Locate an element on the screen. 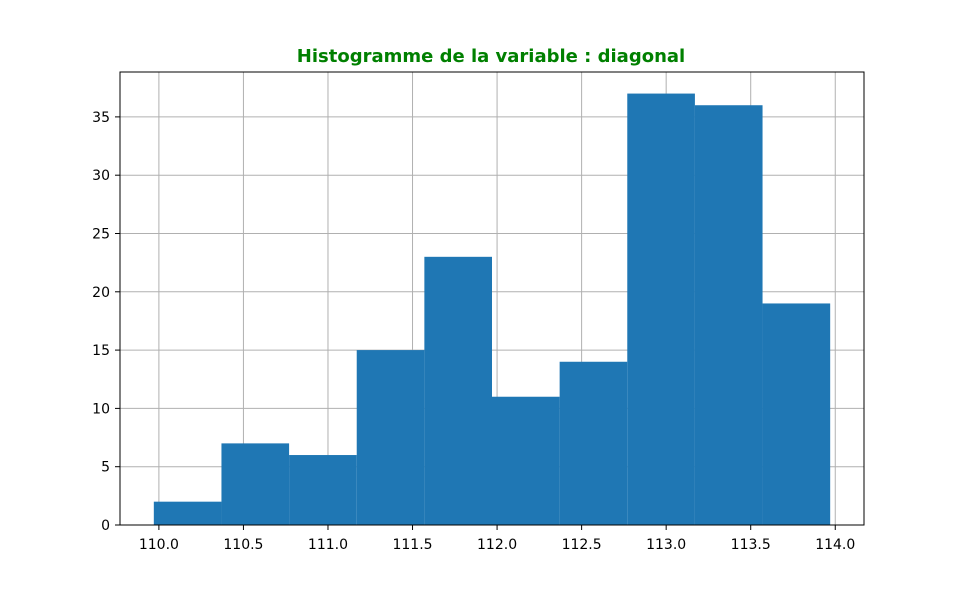 This screenshot has width=960, height=600. x-tick-label: 111.0 is located at coordinates (328, 545).